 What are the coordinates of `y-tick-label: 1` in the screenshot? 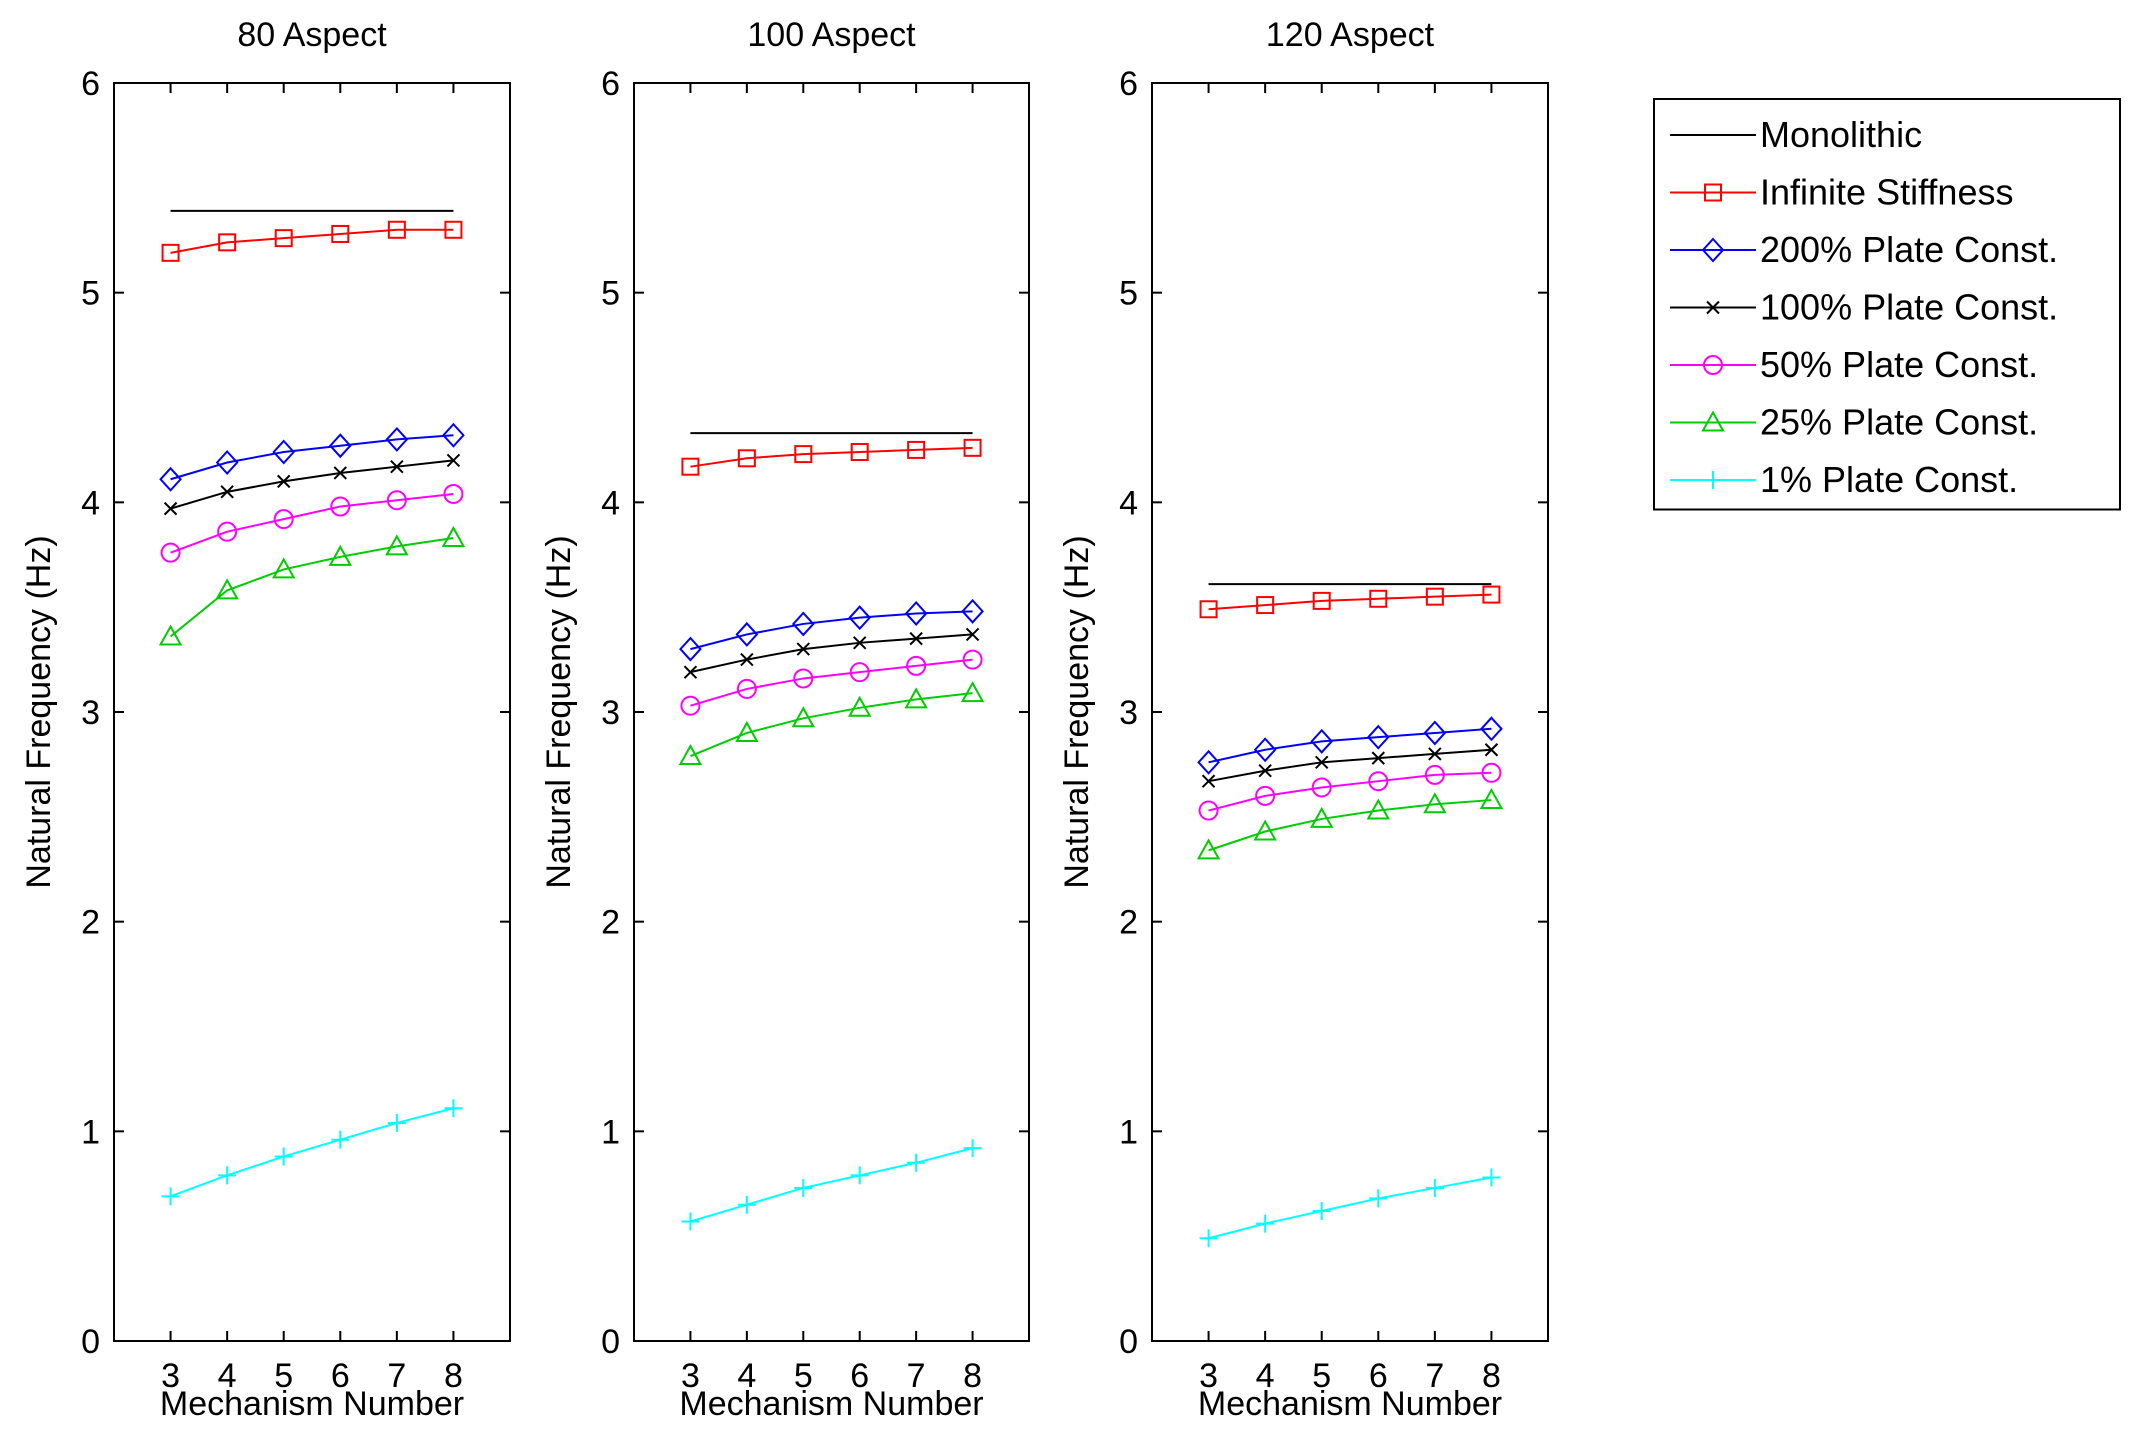 It's located at (1128, 1132).